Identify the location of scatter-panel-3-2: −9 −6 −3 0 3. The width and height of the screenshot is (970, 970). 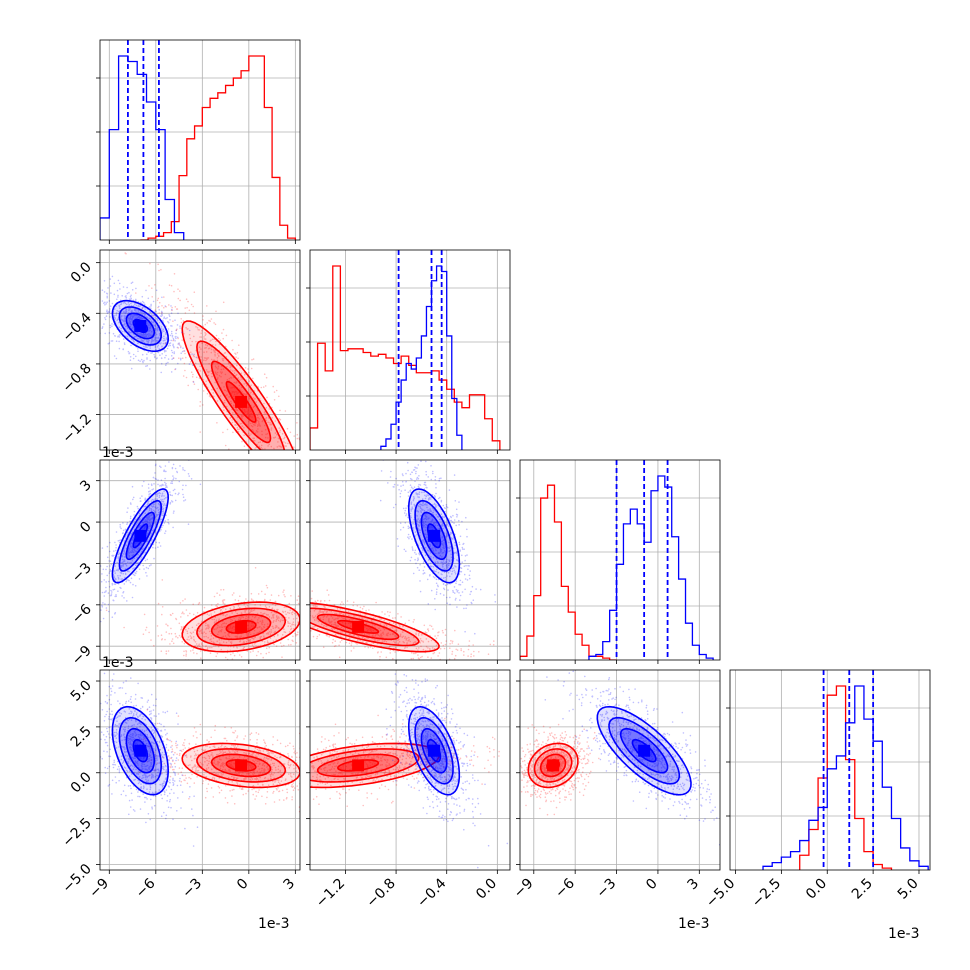
(616, 785).